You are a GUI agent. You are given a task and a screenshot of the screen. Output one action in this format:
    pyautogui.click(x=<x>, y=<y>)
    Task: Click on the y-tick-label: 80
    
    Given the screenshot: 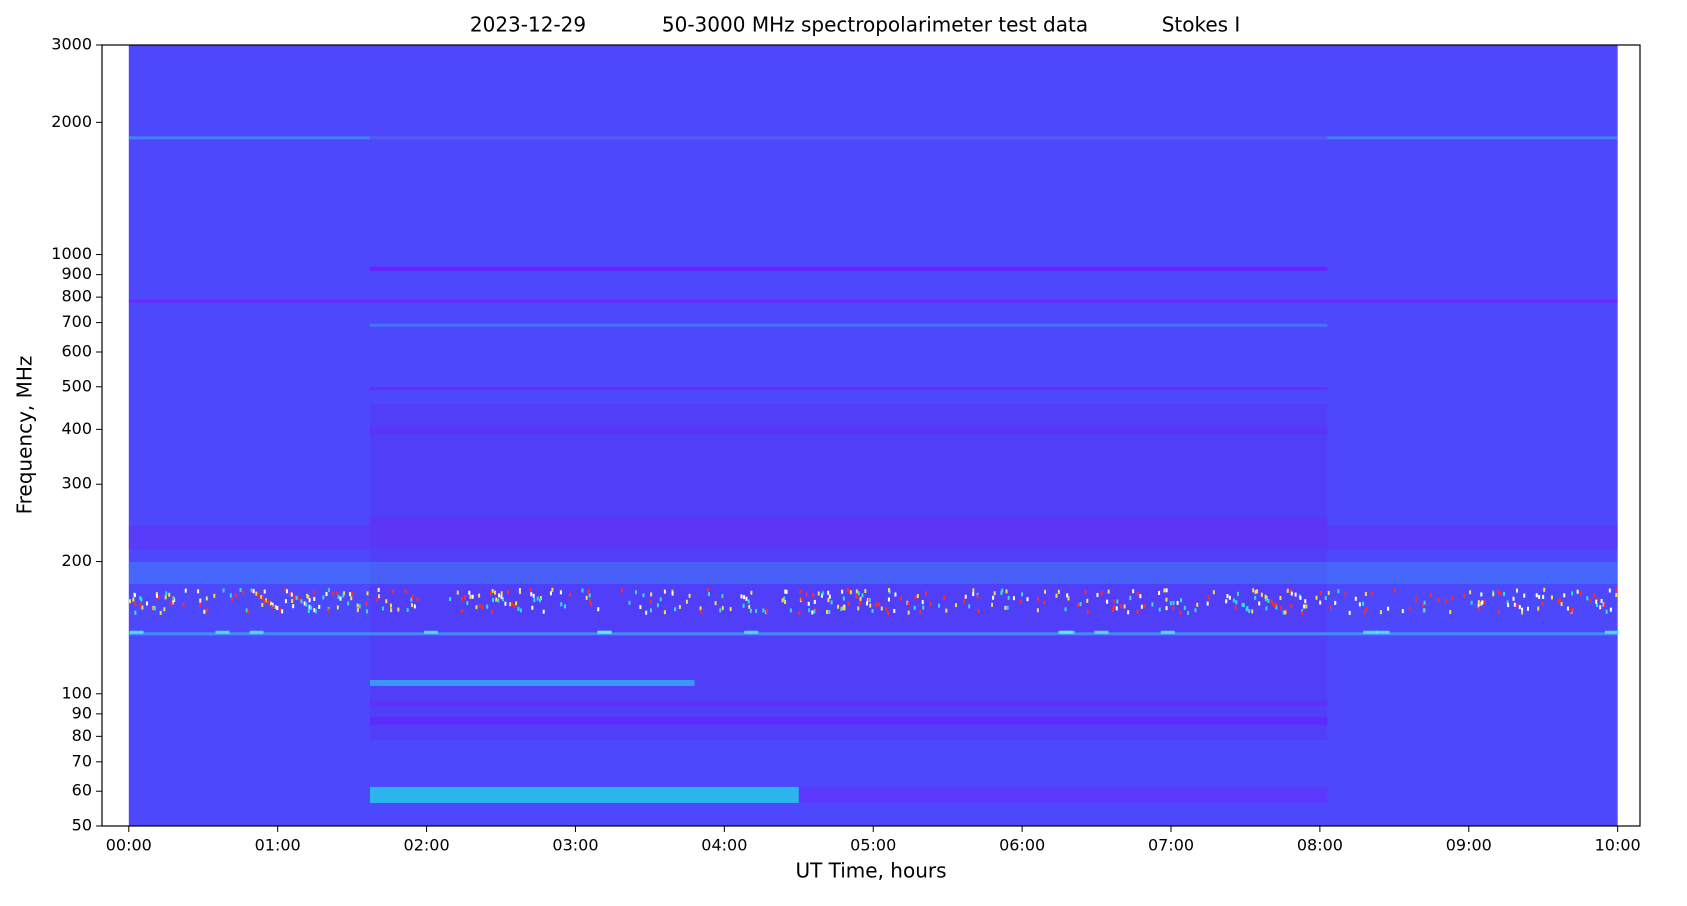 What is the action you would take?
    pyautogui.click(x=82, y=735)
    